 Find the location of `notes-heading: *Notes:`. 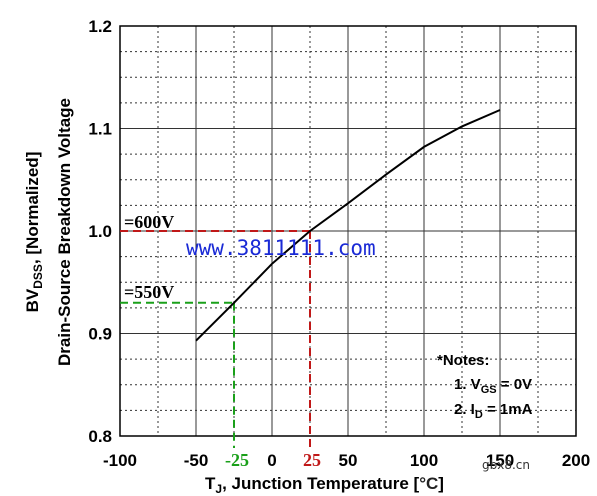

notes-heading: *Notes: is located at coordinates (463, 360).